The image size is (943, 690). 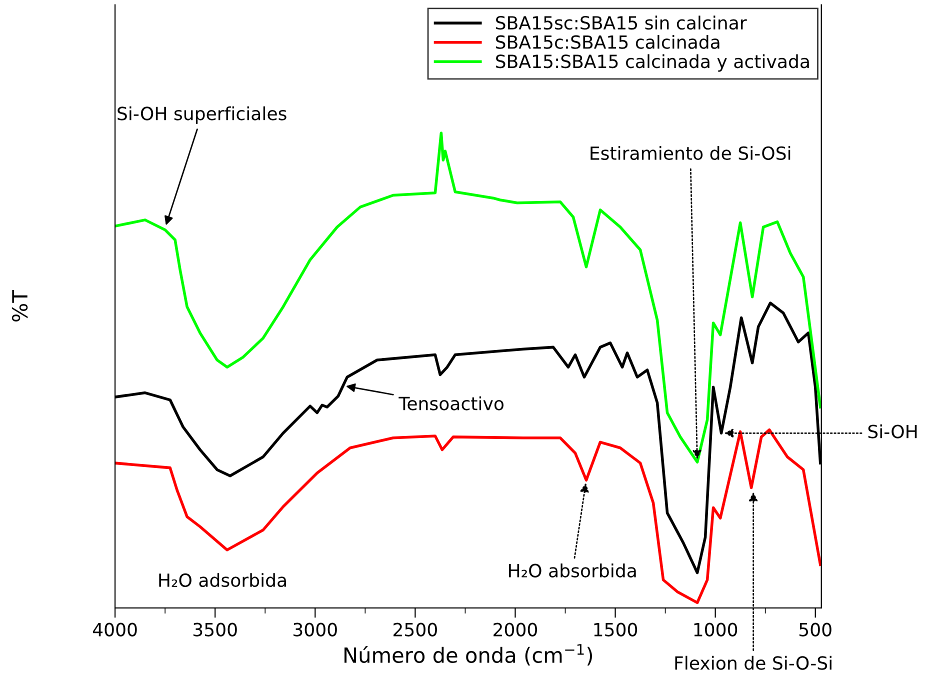 What do you see at coordinates (114, 629) in the screenshot?
I see `x-tick-label: 4000` at bounding box center [114, 629].